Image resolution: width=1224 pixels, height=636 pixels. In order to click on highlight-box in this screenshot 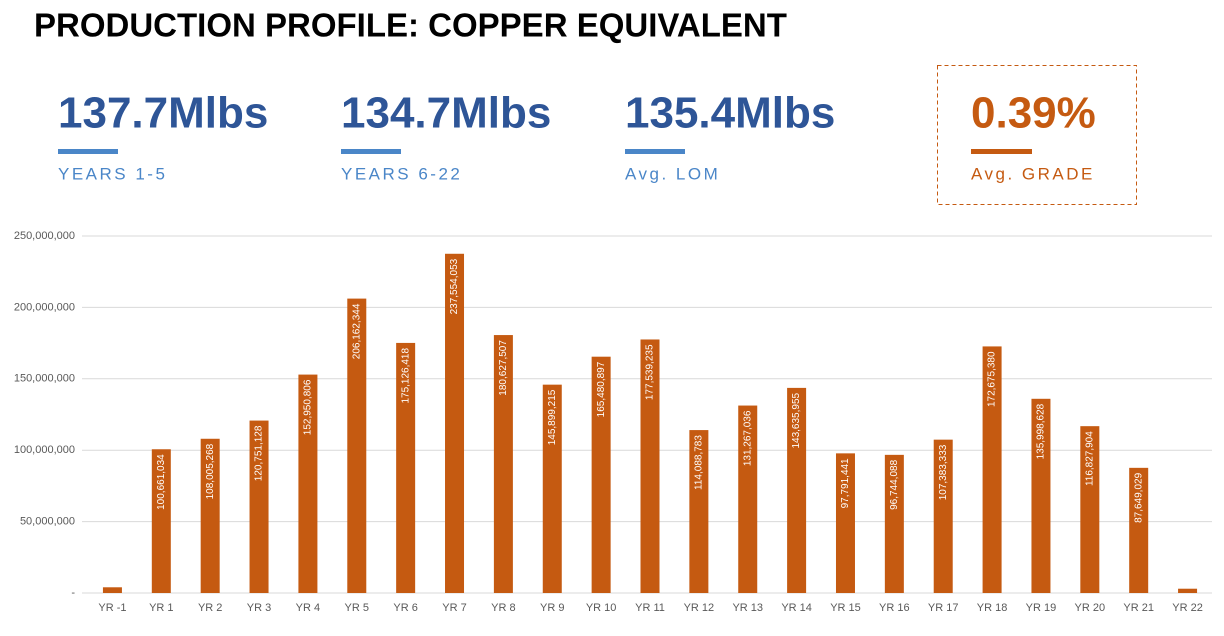, I will do `click(1037, 135)`.